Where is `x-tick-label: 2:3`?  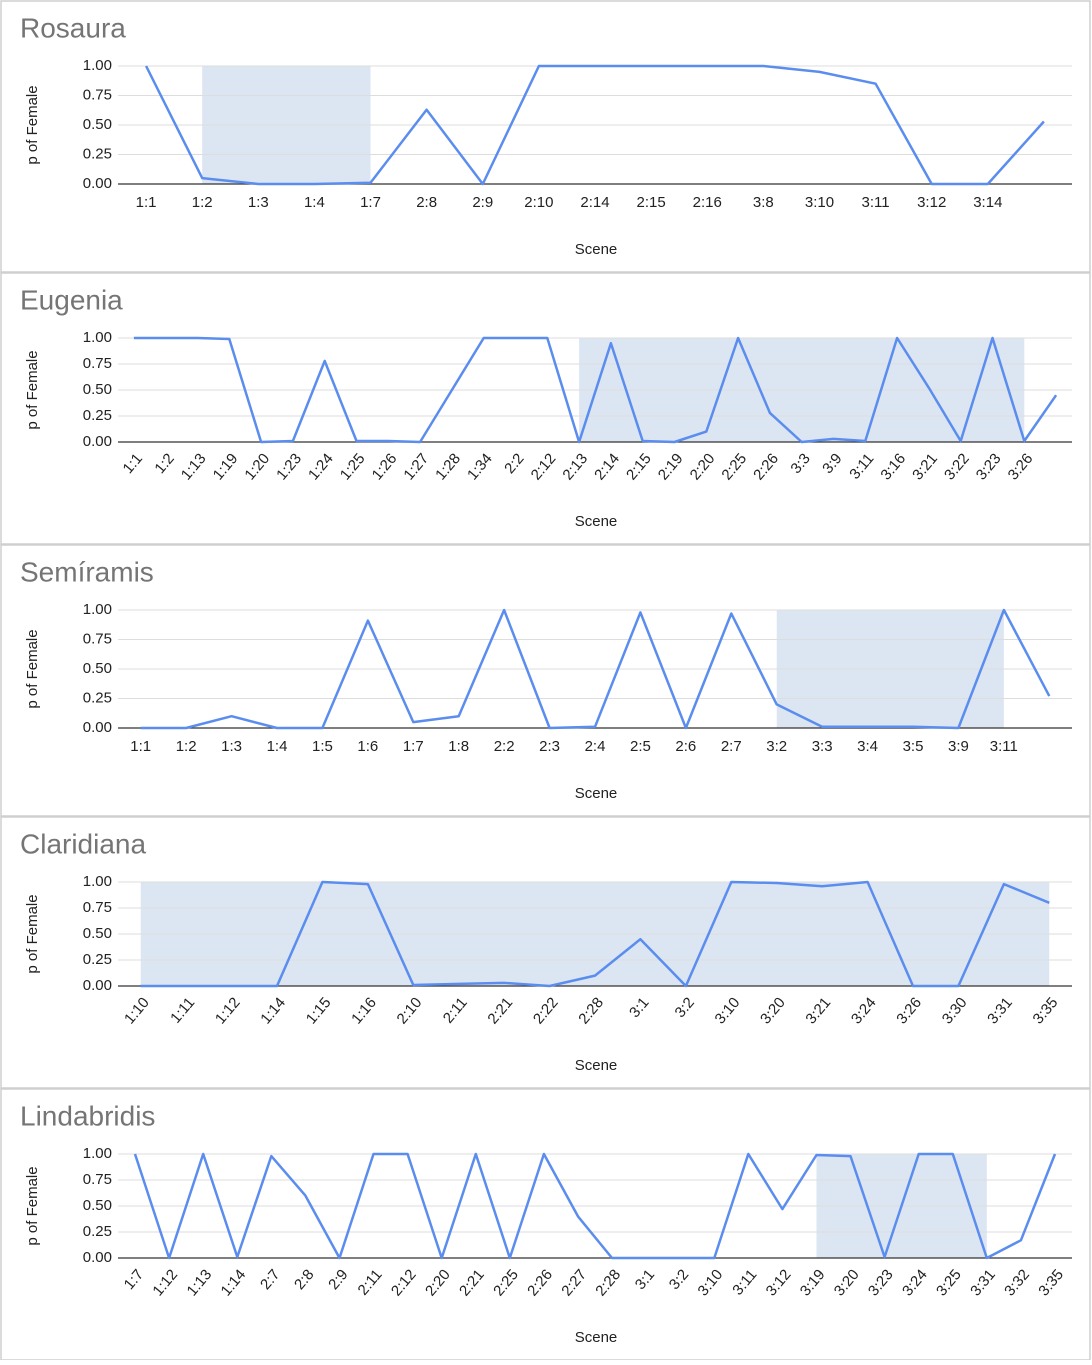 x-tick-label: 2:3 is located at coordinates (549, 746).